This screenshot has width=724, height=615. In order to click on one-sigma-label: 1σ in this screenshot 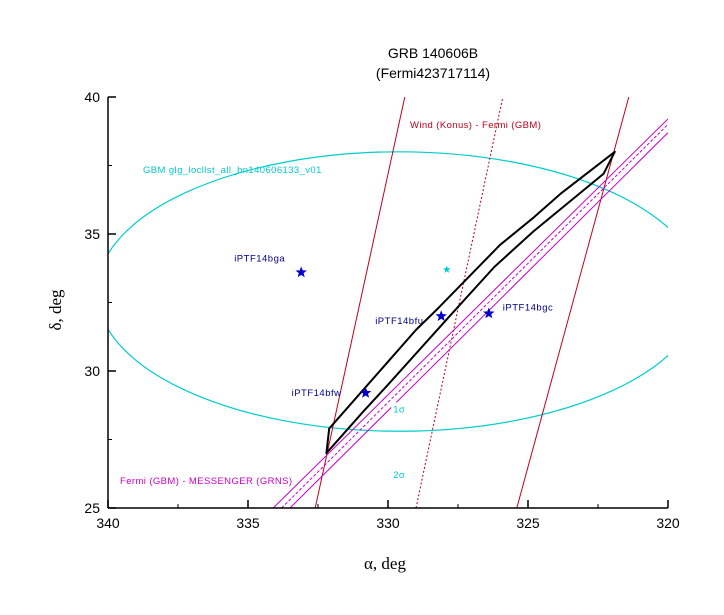, I will do `click(399, 409)`.